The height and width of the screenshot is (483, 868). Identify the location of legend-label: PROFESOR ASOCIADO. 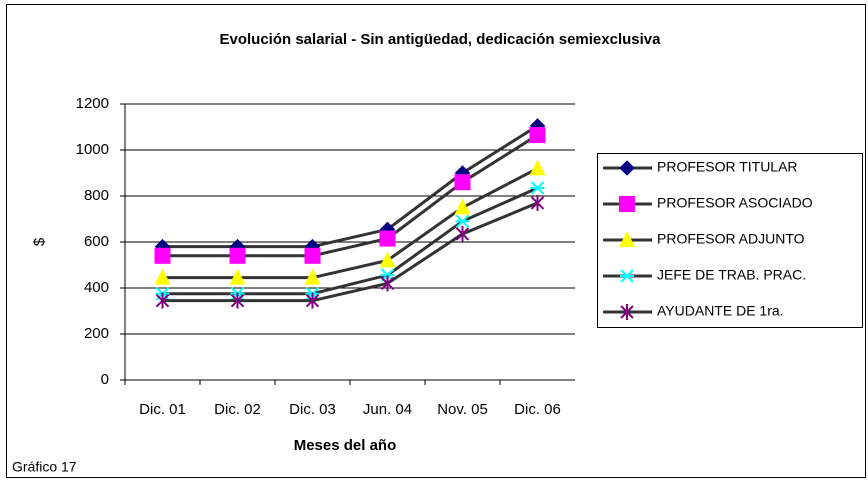
(735, 203).